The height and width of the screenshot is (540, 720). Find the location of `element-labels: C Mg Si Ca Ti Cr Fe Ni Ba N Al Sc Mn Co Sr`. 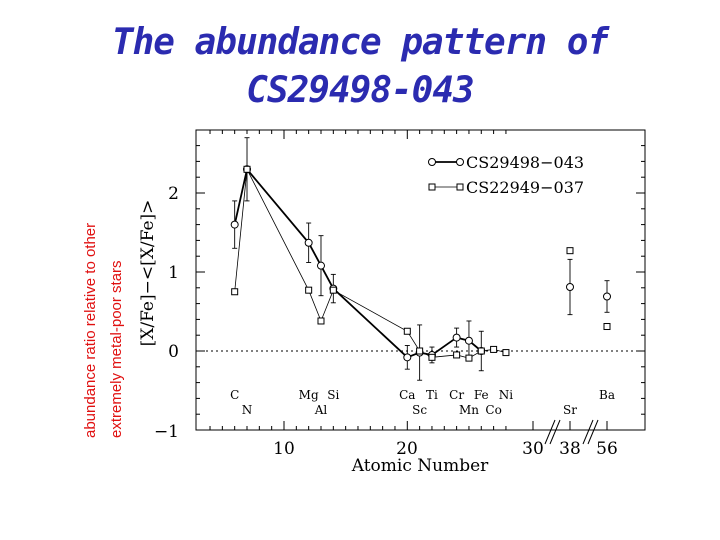

element-labels: C Mg Si Ca Ti Cr Fe Ni Ba N Al Sc Mn Co Sr is located at coordinates (422, 402).